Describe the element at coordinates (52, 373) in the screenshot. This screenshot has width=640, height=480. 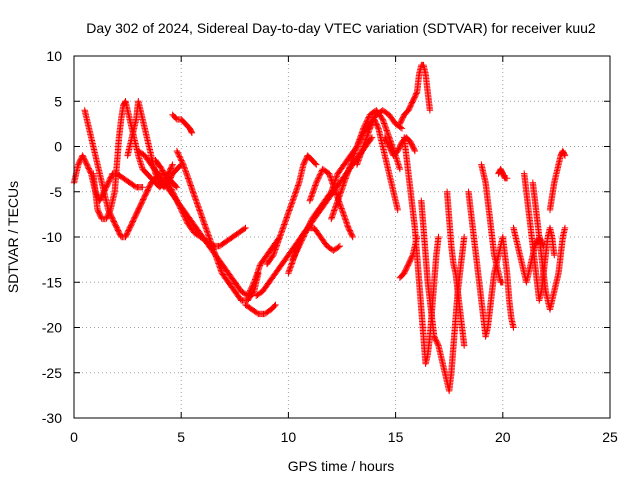
I see `y-tick-label: -25` at that location.